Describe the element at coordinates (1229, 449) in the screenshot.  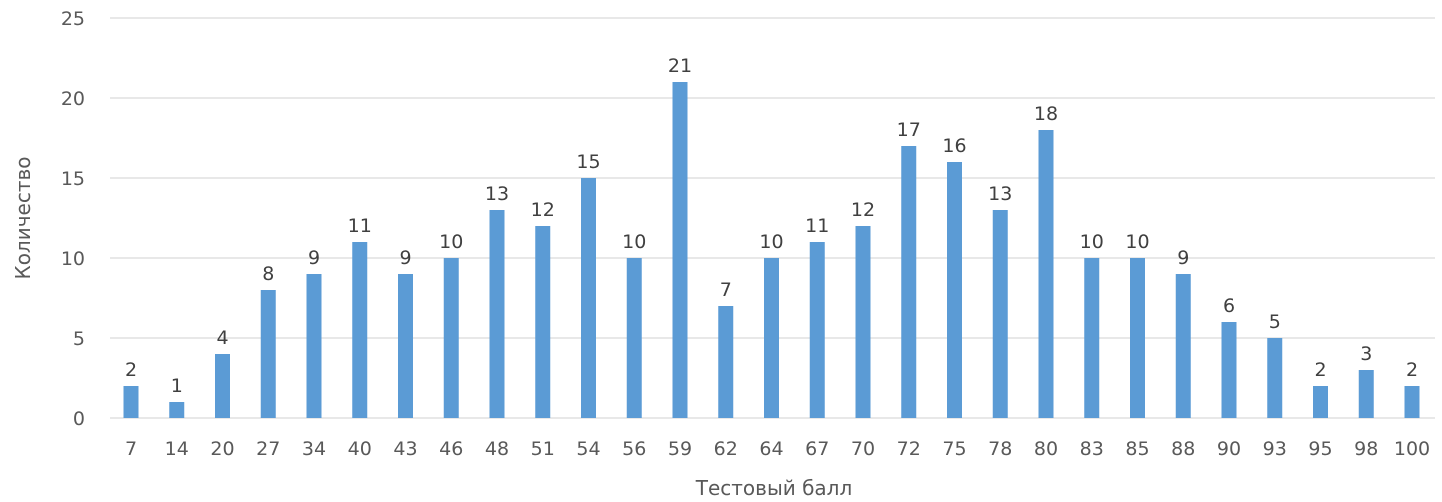
I see `x-tick-label: 90` at that location.